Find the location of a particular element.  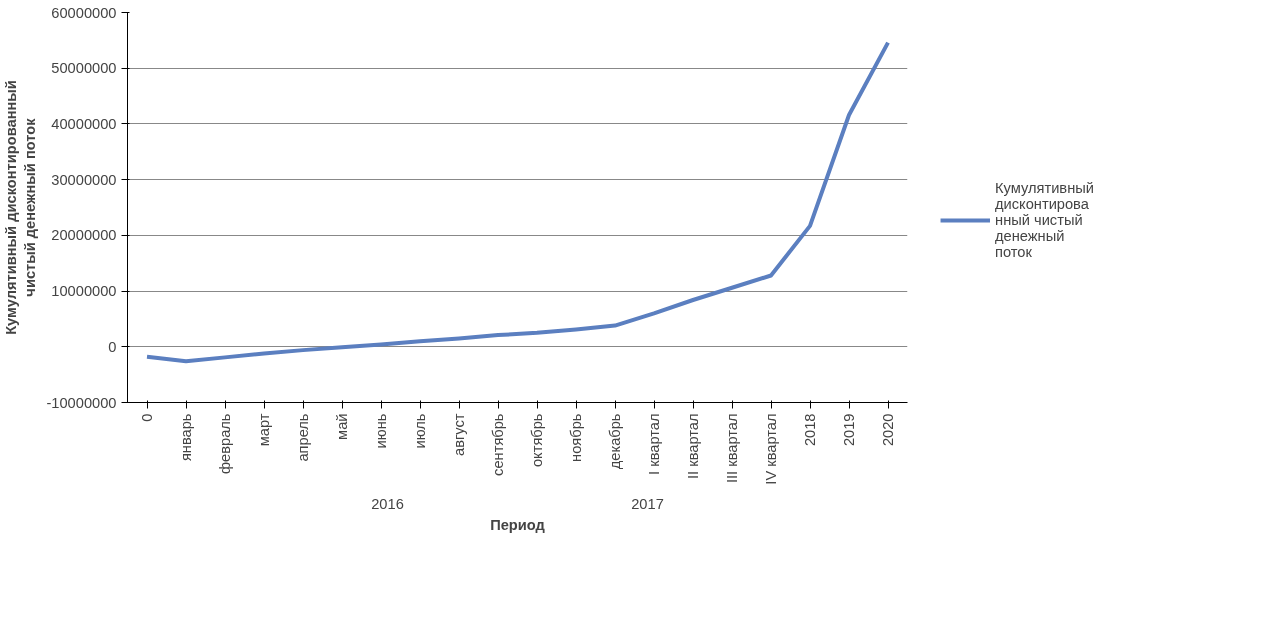

x-tick-label: 2018 is located at coordinates (810, 430).